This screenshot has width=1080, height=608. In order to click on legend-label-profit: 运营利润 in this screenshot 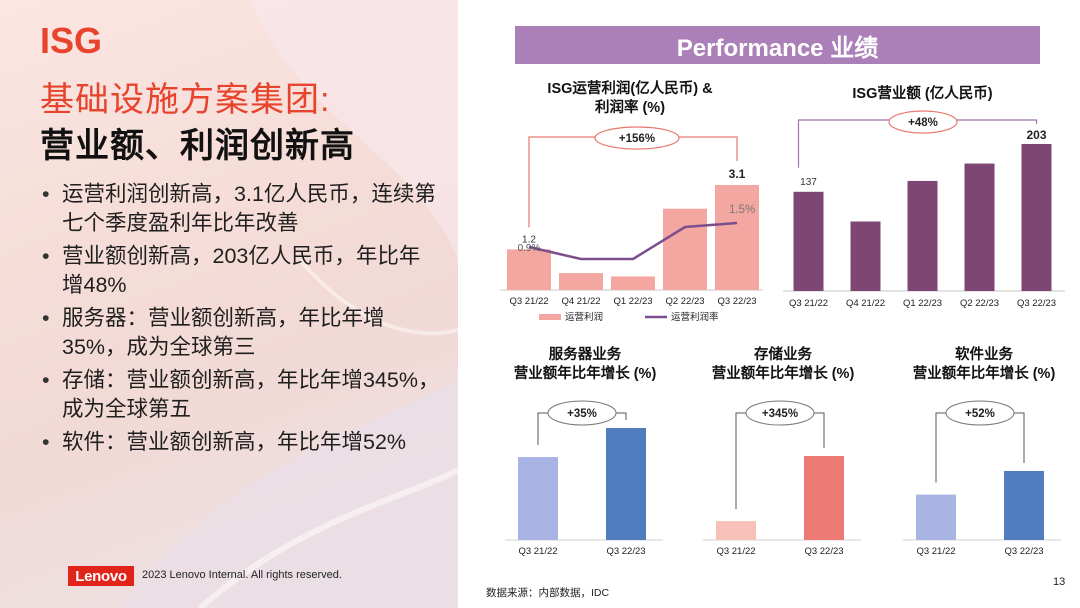, I will do `click(584, 317)`.